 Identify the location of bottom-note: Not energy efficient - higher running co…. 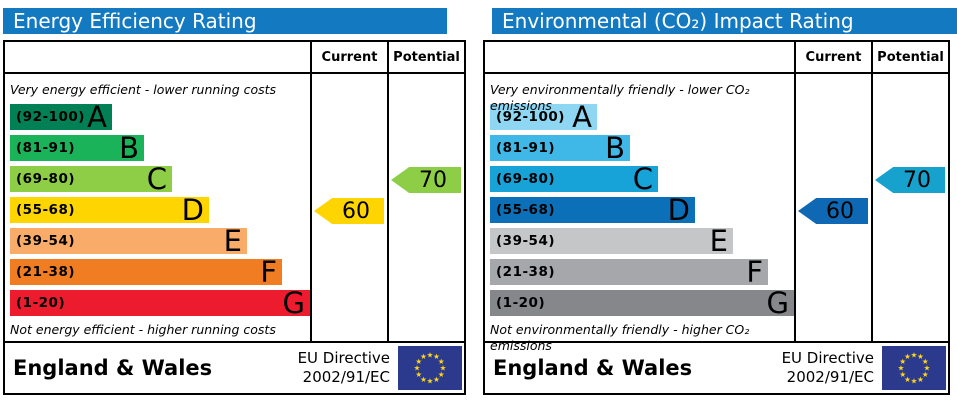
(143, 329).